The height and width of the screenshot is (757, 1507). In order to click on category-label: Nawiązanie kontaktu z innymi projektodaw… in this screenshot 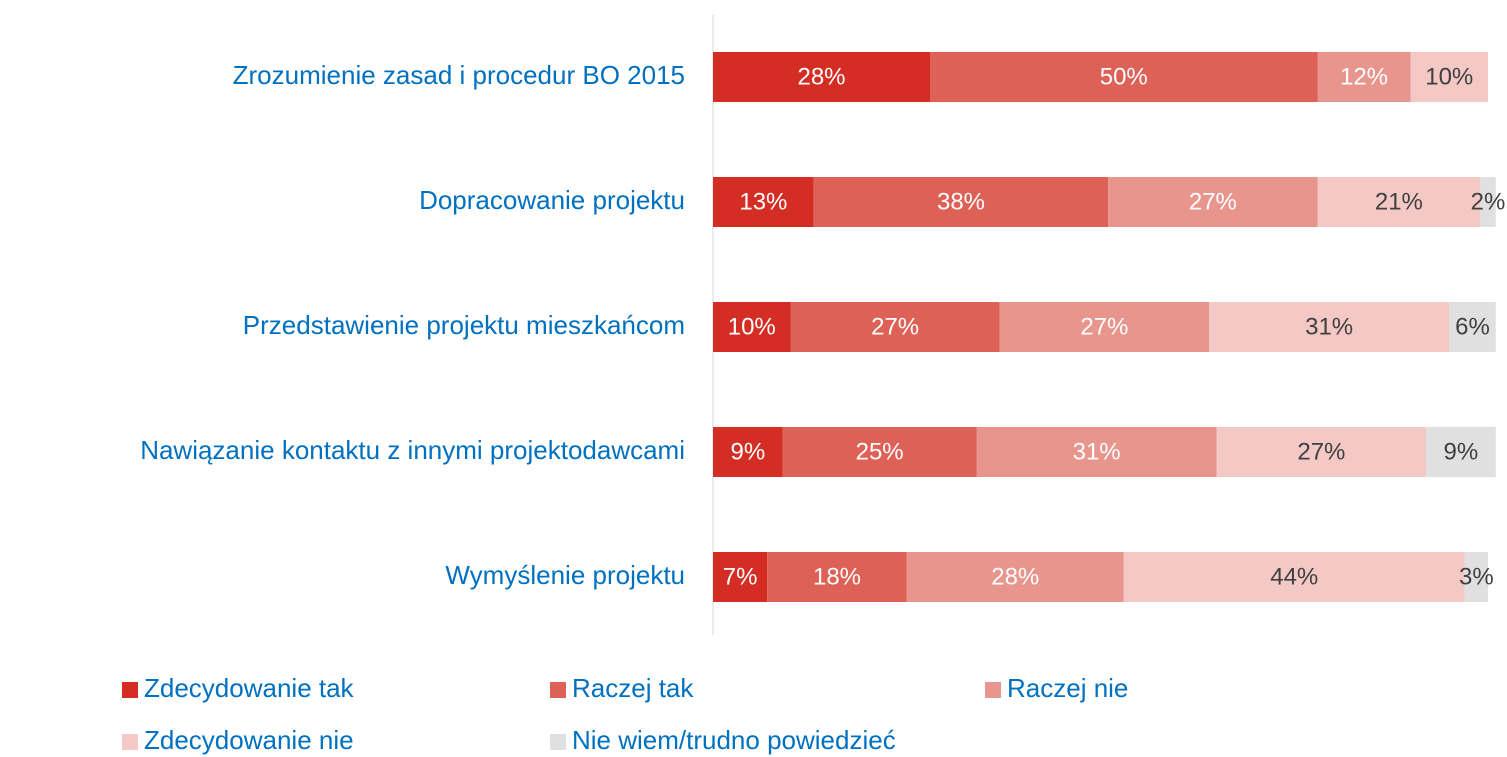, I will do `click(412, 450)`.